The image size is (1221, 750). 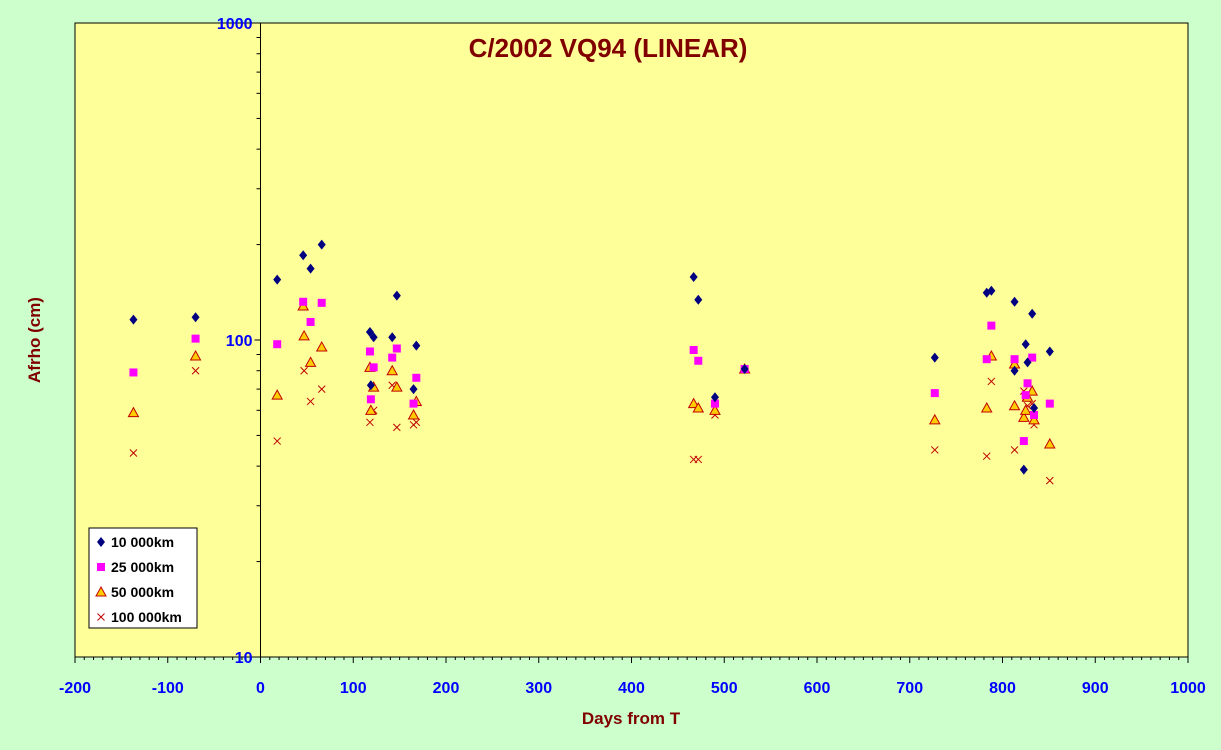 I want to click on x-tick-label: 500, so click(x=724, y=688).